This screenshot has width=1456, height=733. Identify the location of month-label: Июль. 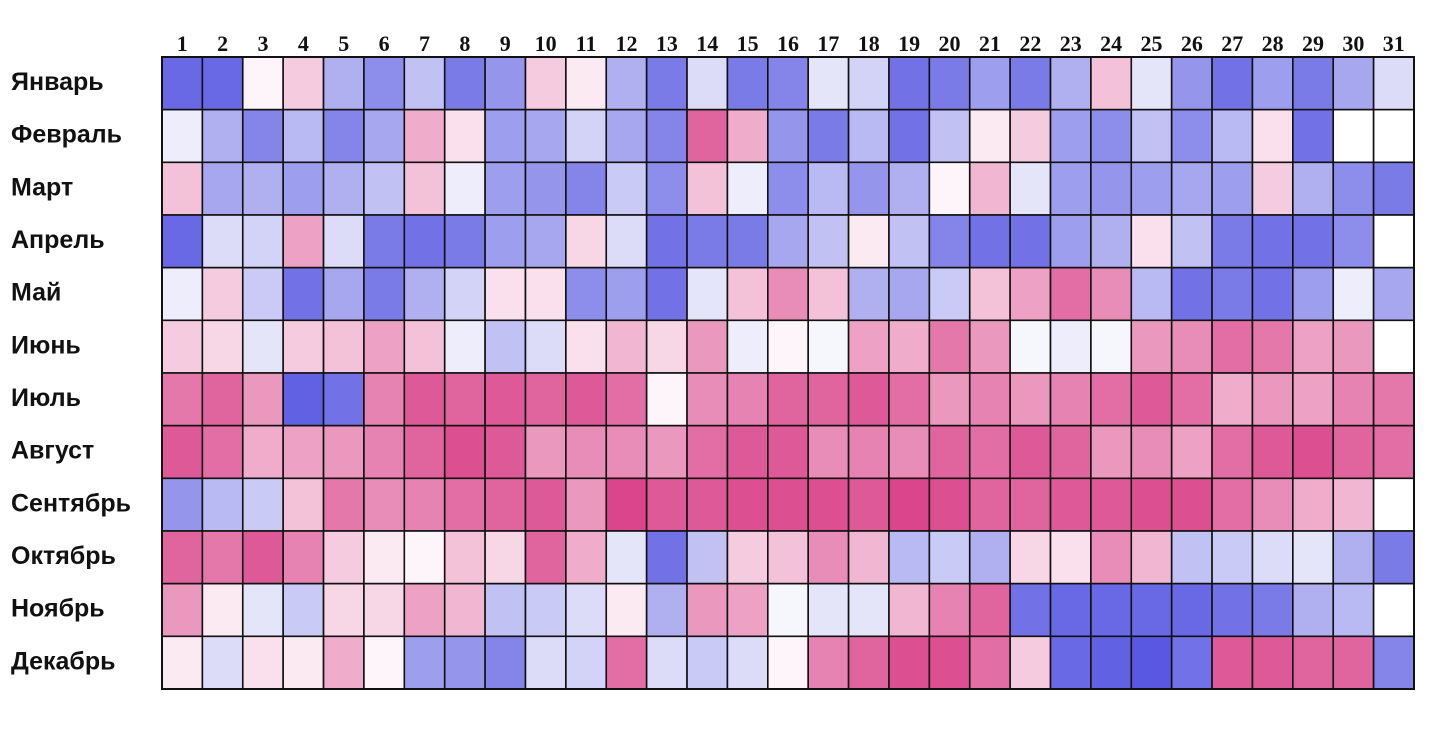
(46, 398).